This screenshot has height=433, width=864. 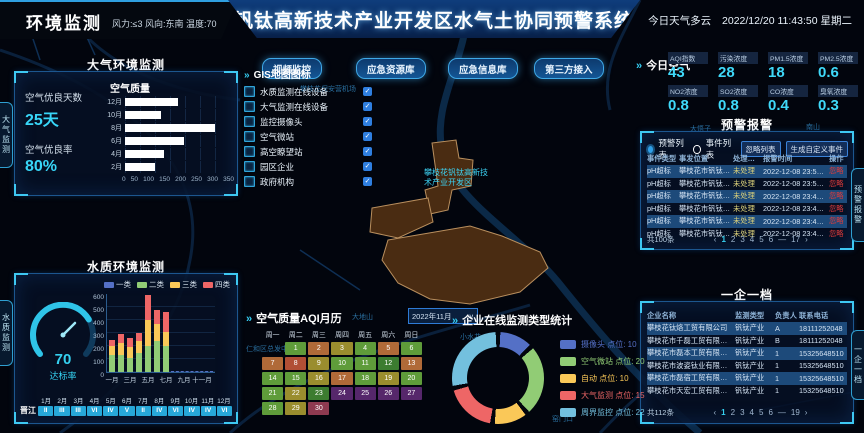 What do you see at coordinates (319, 348) in the screenshot?
I see `calendar-day-cell: 2` at bounding box center [319, 348].